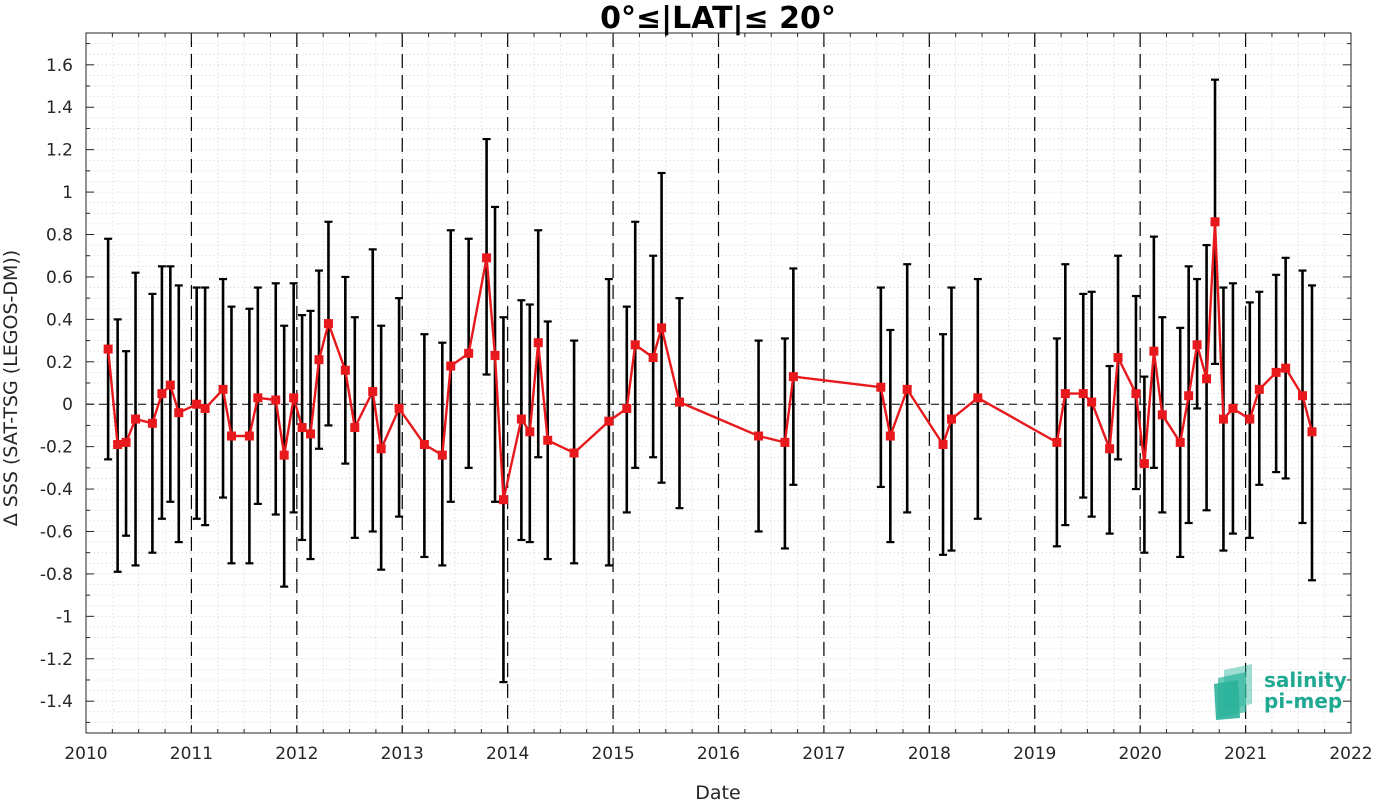  What do you see at coordinates (56, 575) in the screenshot?
I see `y-tick-label: -0.8` at bounding box center [56, 575].